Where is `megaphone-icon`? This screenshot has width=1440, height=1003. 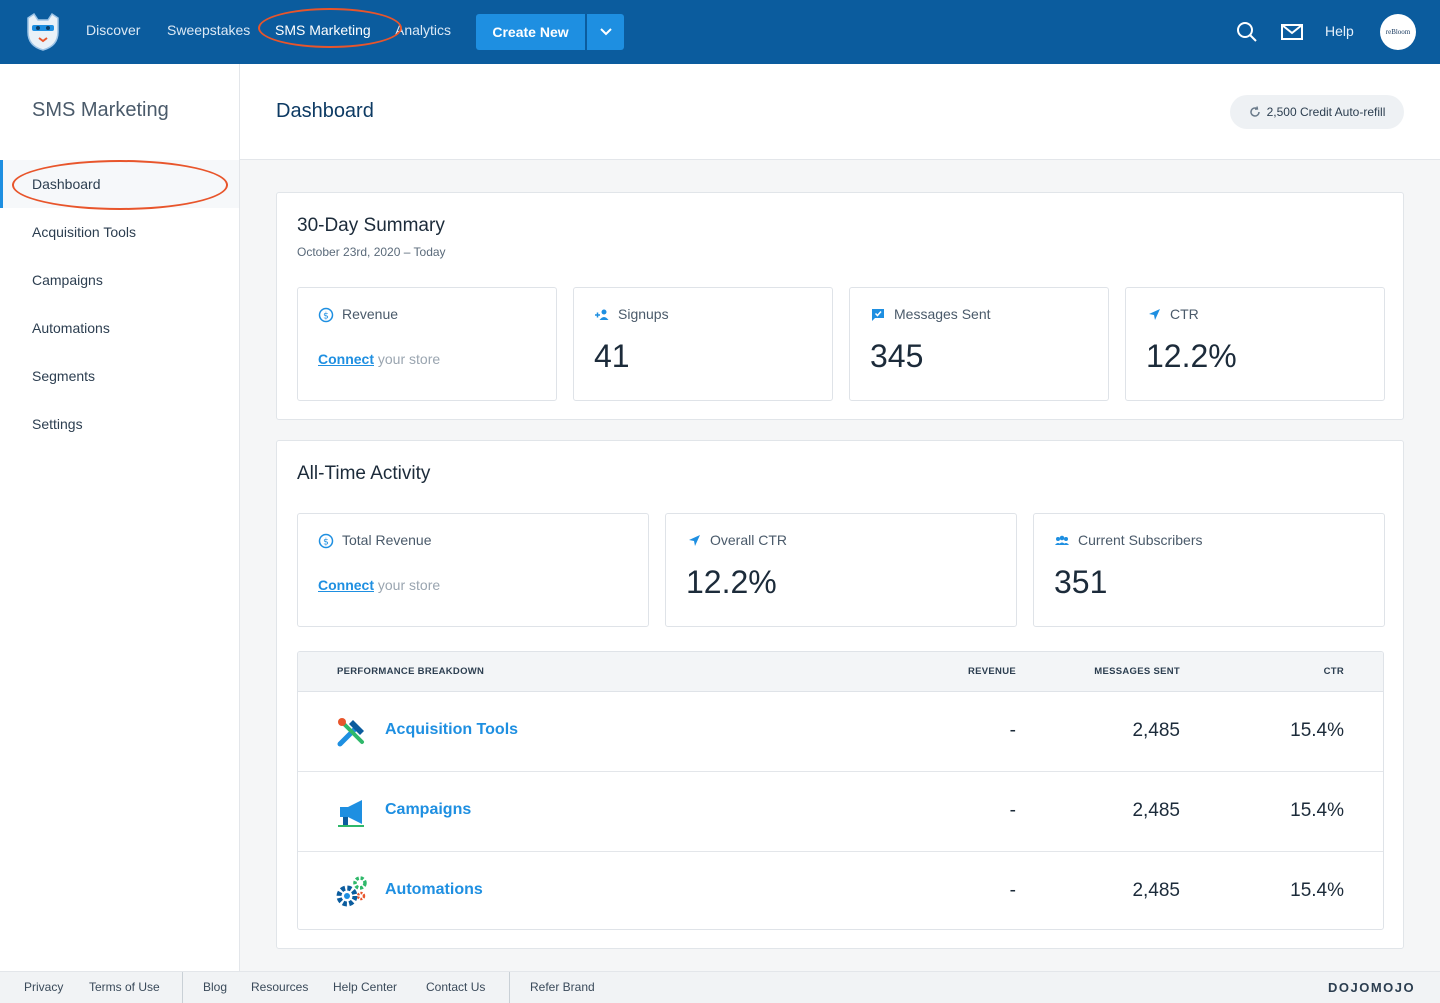 megaphone-icon is located at coordinates (351, 813).